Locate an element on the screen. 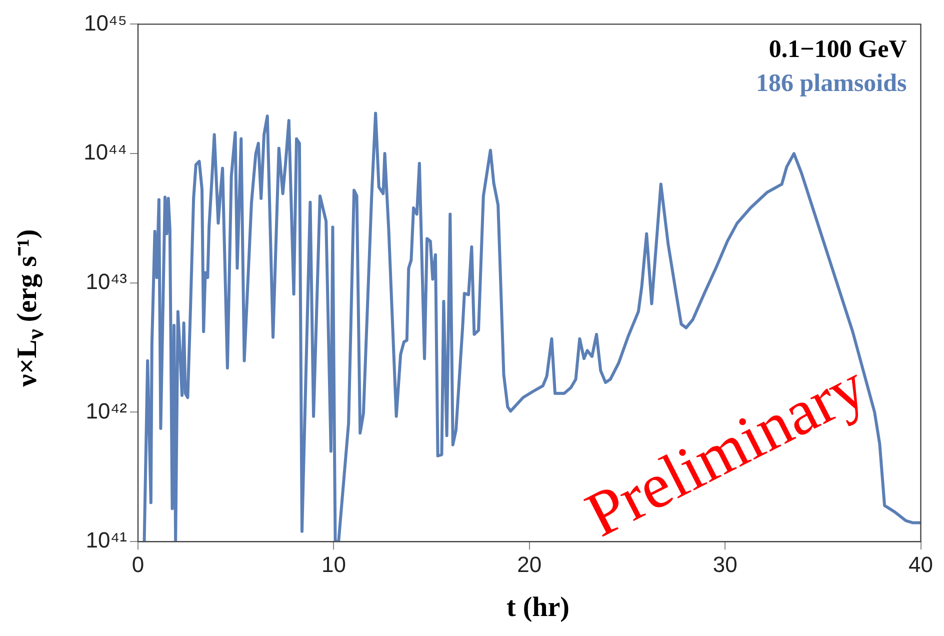 This screenshot has height=636, width=944. y-tick-label: 10⁴¹ is located at coordinates (106, 540).